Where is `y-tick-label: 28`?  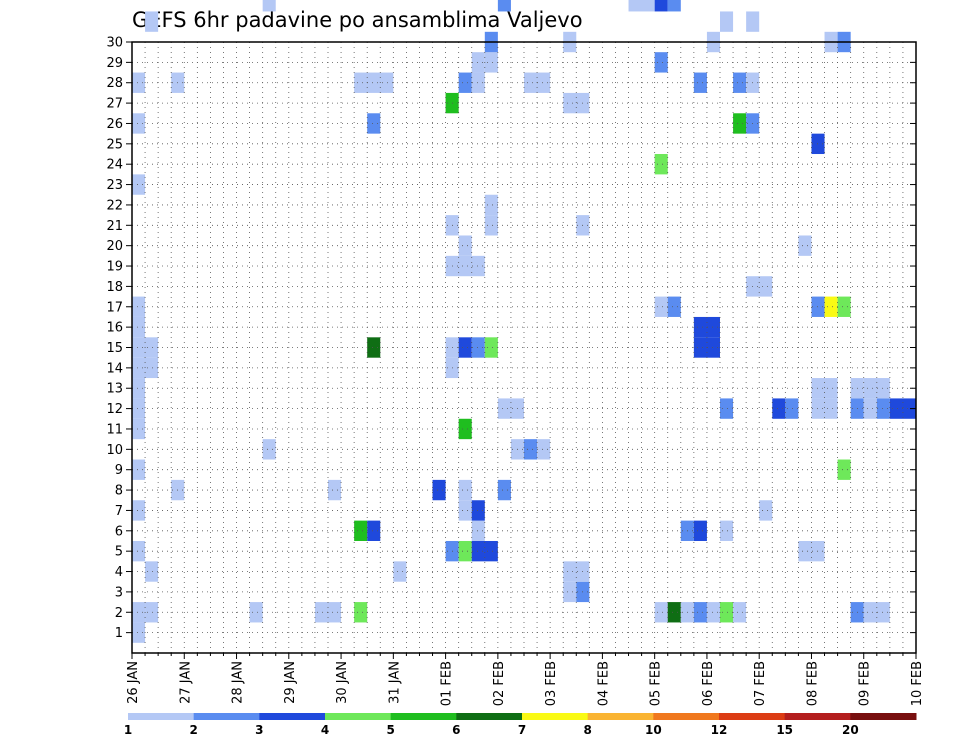
y-tick-label: 28 is located at coordinates (114, 83).